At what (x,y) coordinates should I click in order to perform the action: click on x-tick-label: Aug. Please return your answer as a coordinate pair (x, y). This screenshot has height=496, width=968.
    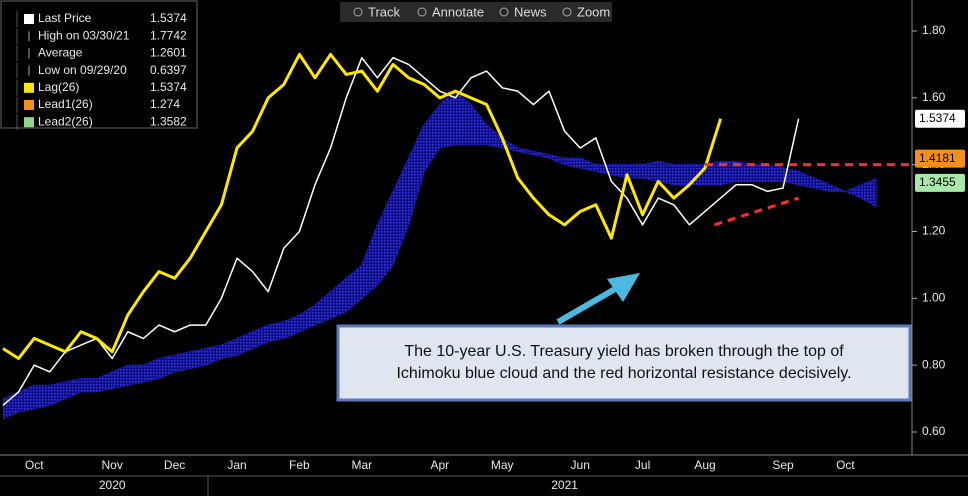
    Looking at the image, I should click on (704, 465).